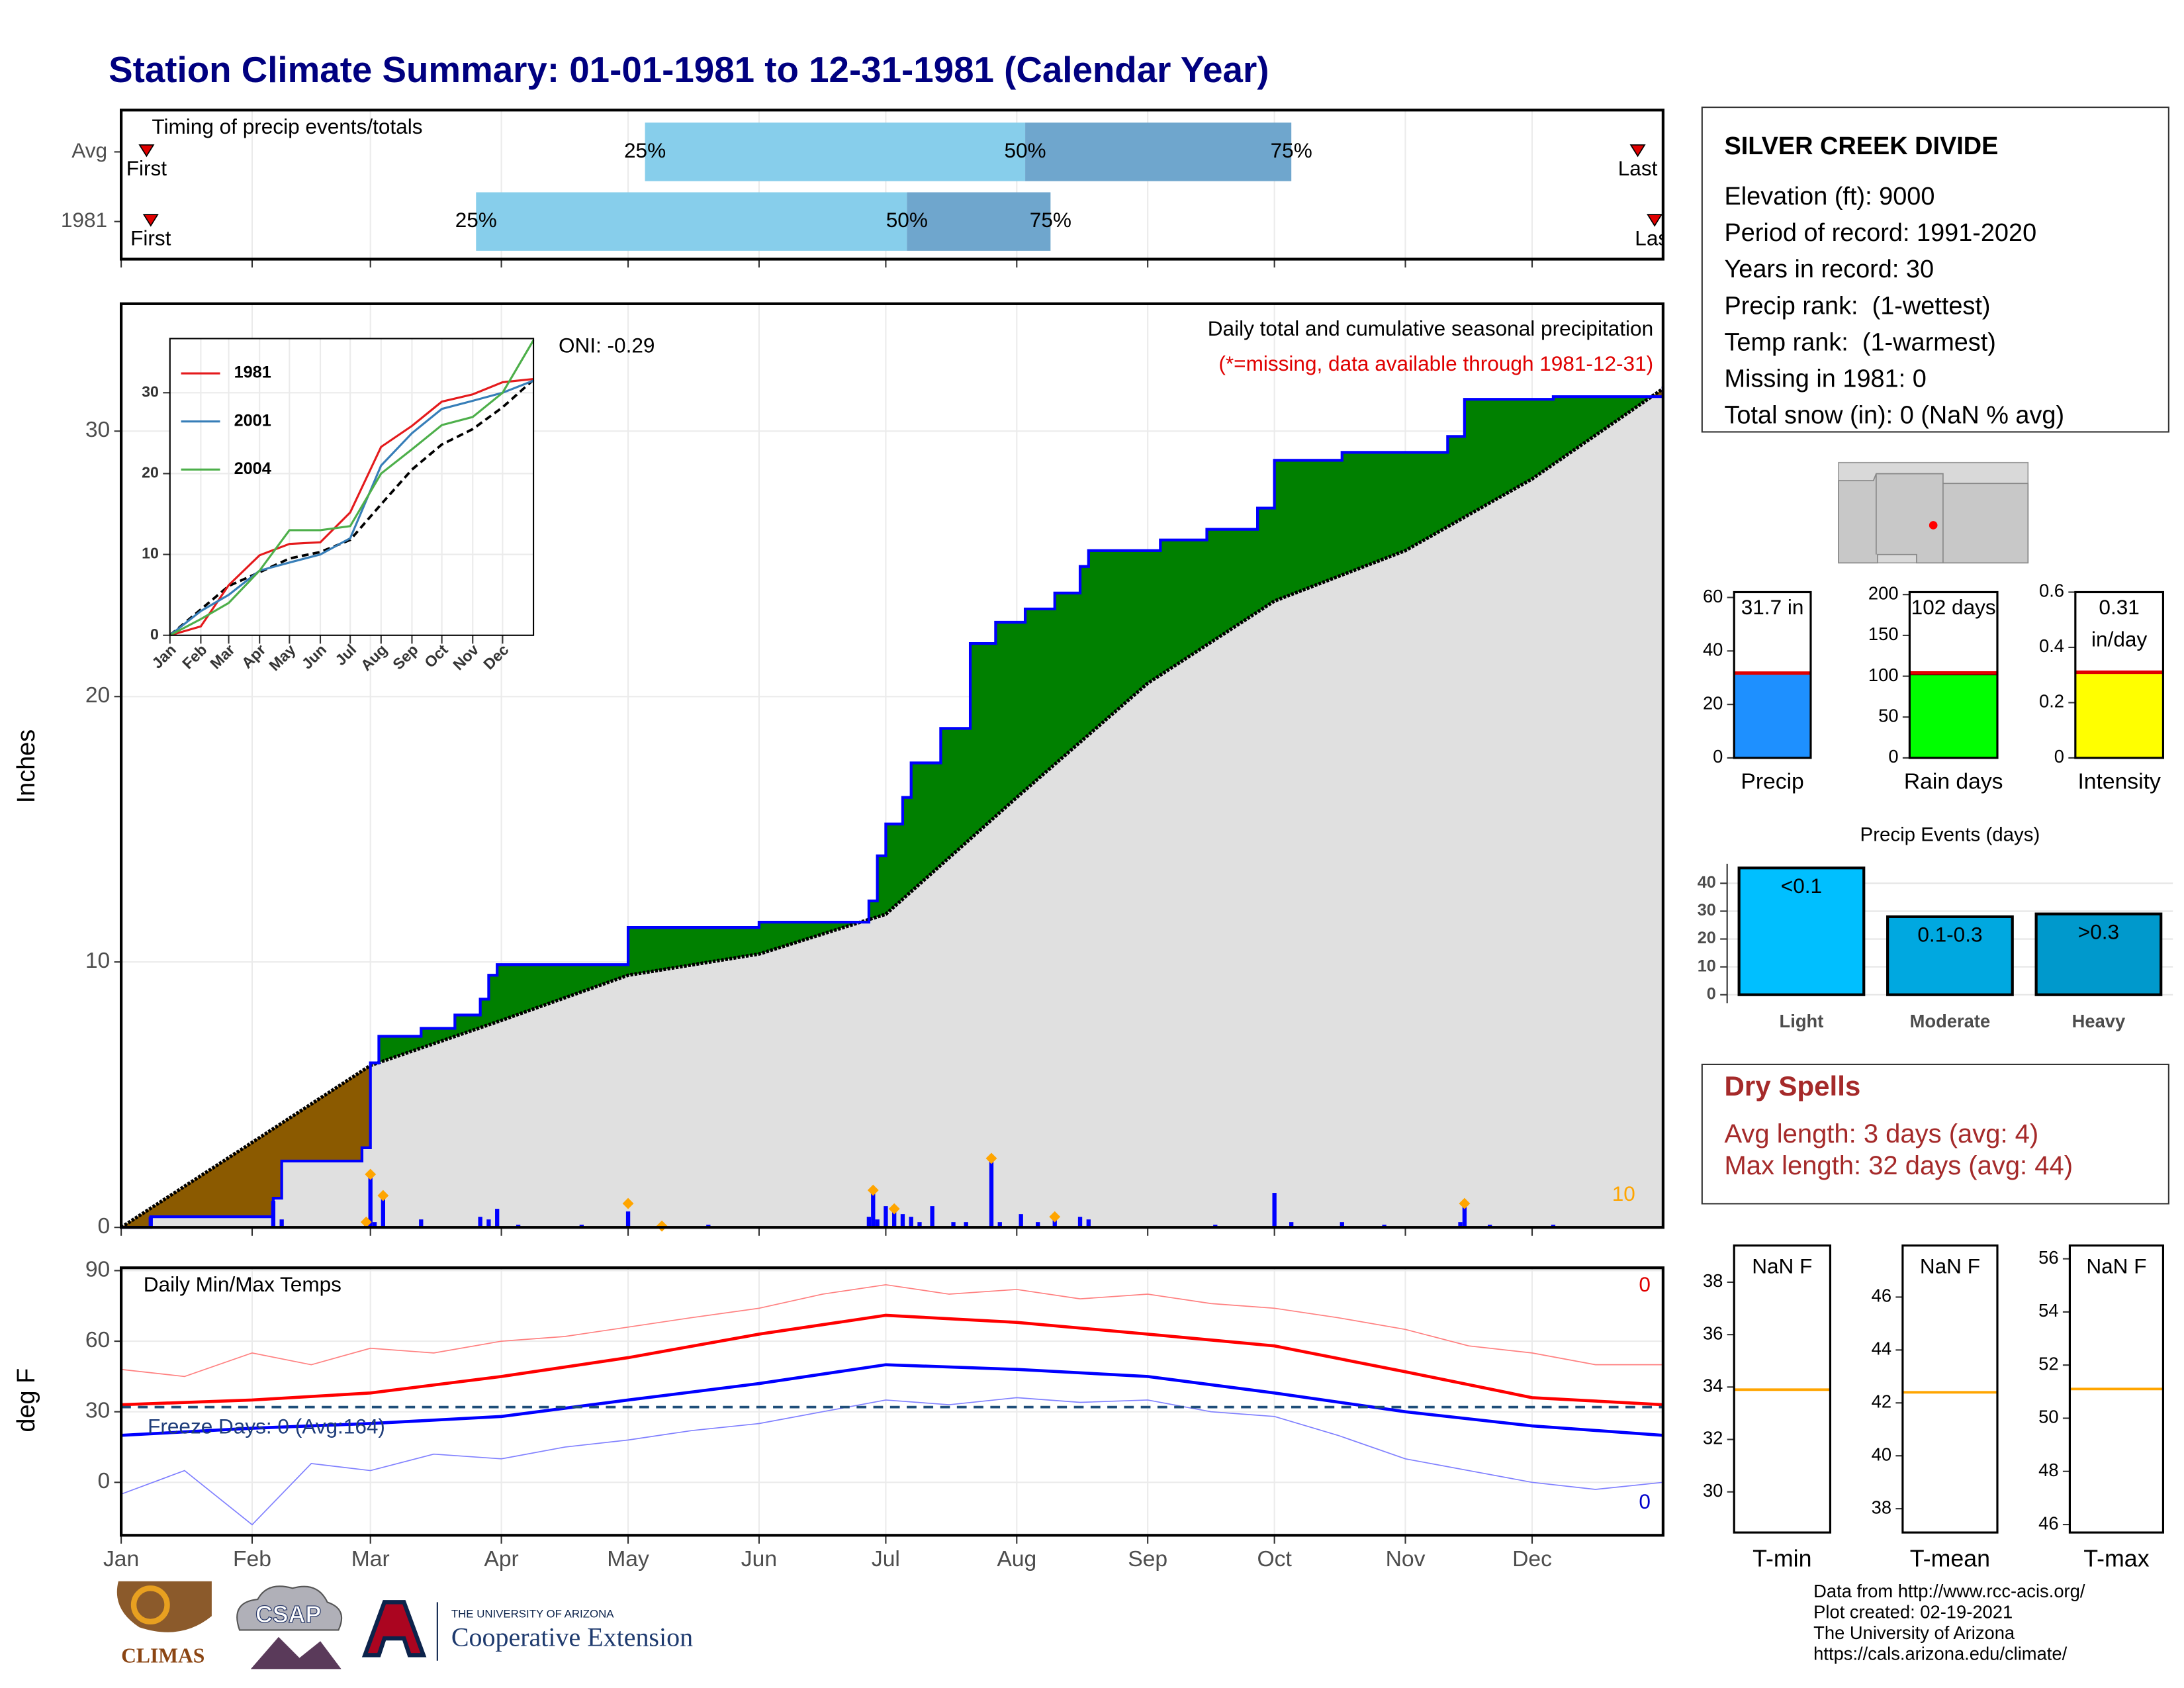 This screenshot has height=1688, width=2184. Describe the element at coordinates (1274, 1559) in the screenshot. I see `x-tick-label: Oct` at that location.